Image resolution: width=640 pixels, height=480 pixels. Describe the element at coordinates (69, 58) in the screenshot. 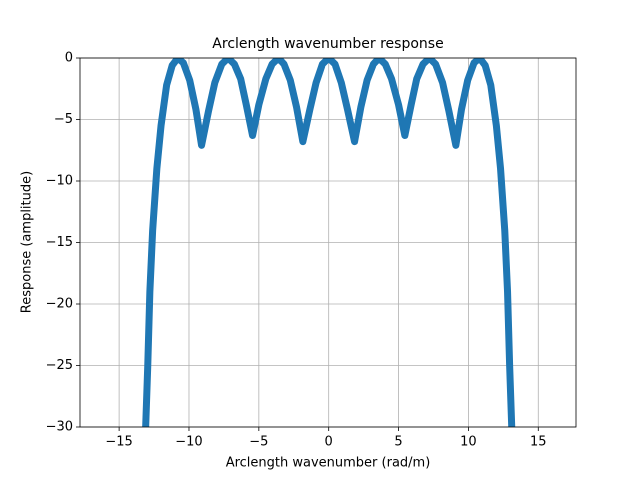

I see `y-tick-label: 0` at that location.